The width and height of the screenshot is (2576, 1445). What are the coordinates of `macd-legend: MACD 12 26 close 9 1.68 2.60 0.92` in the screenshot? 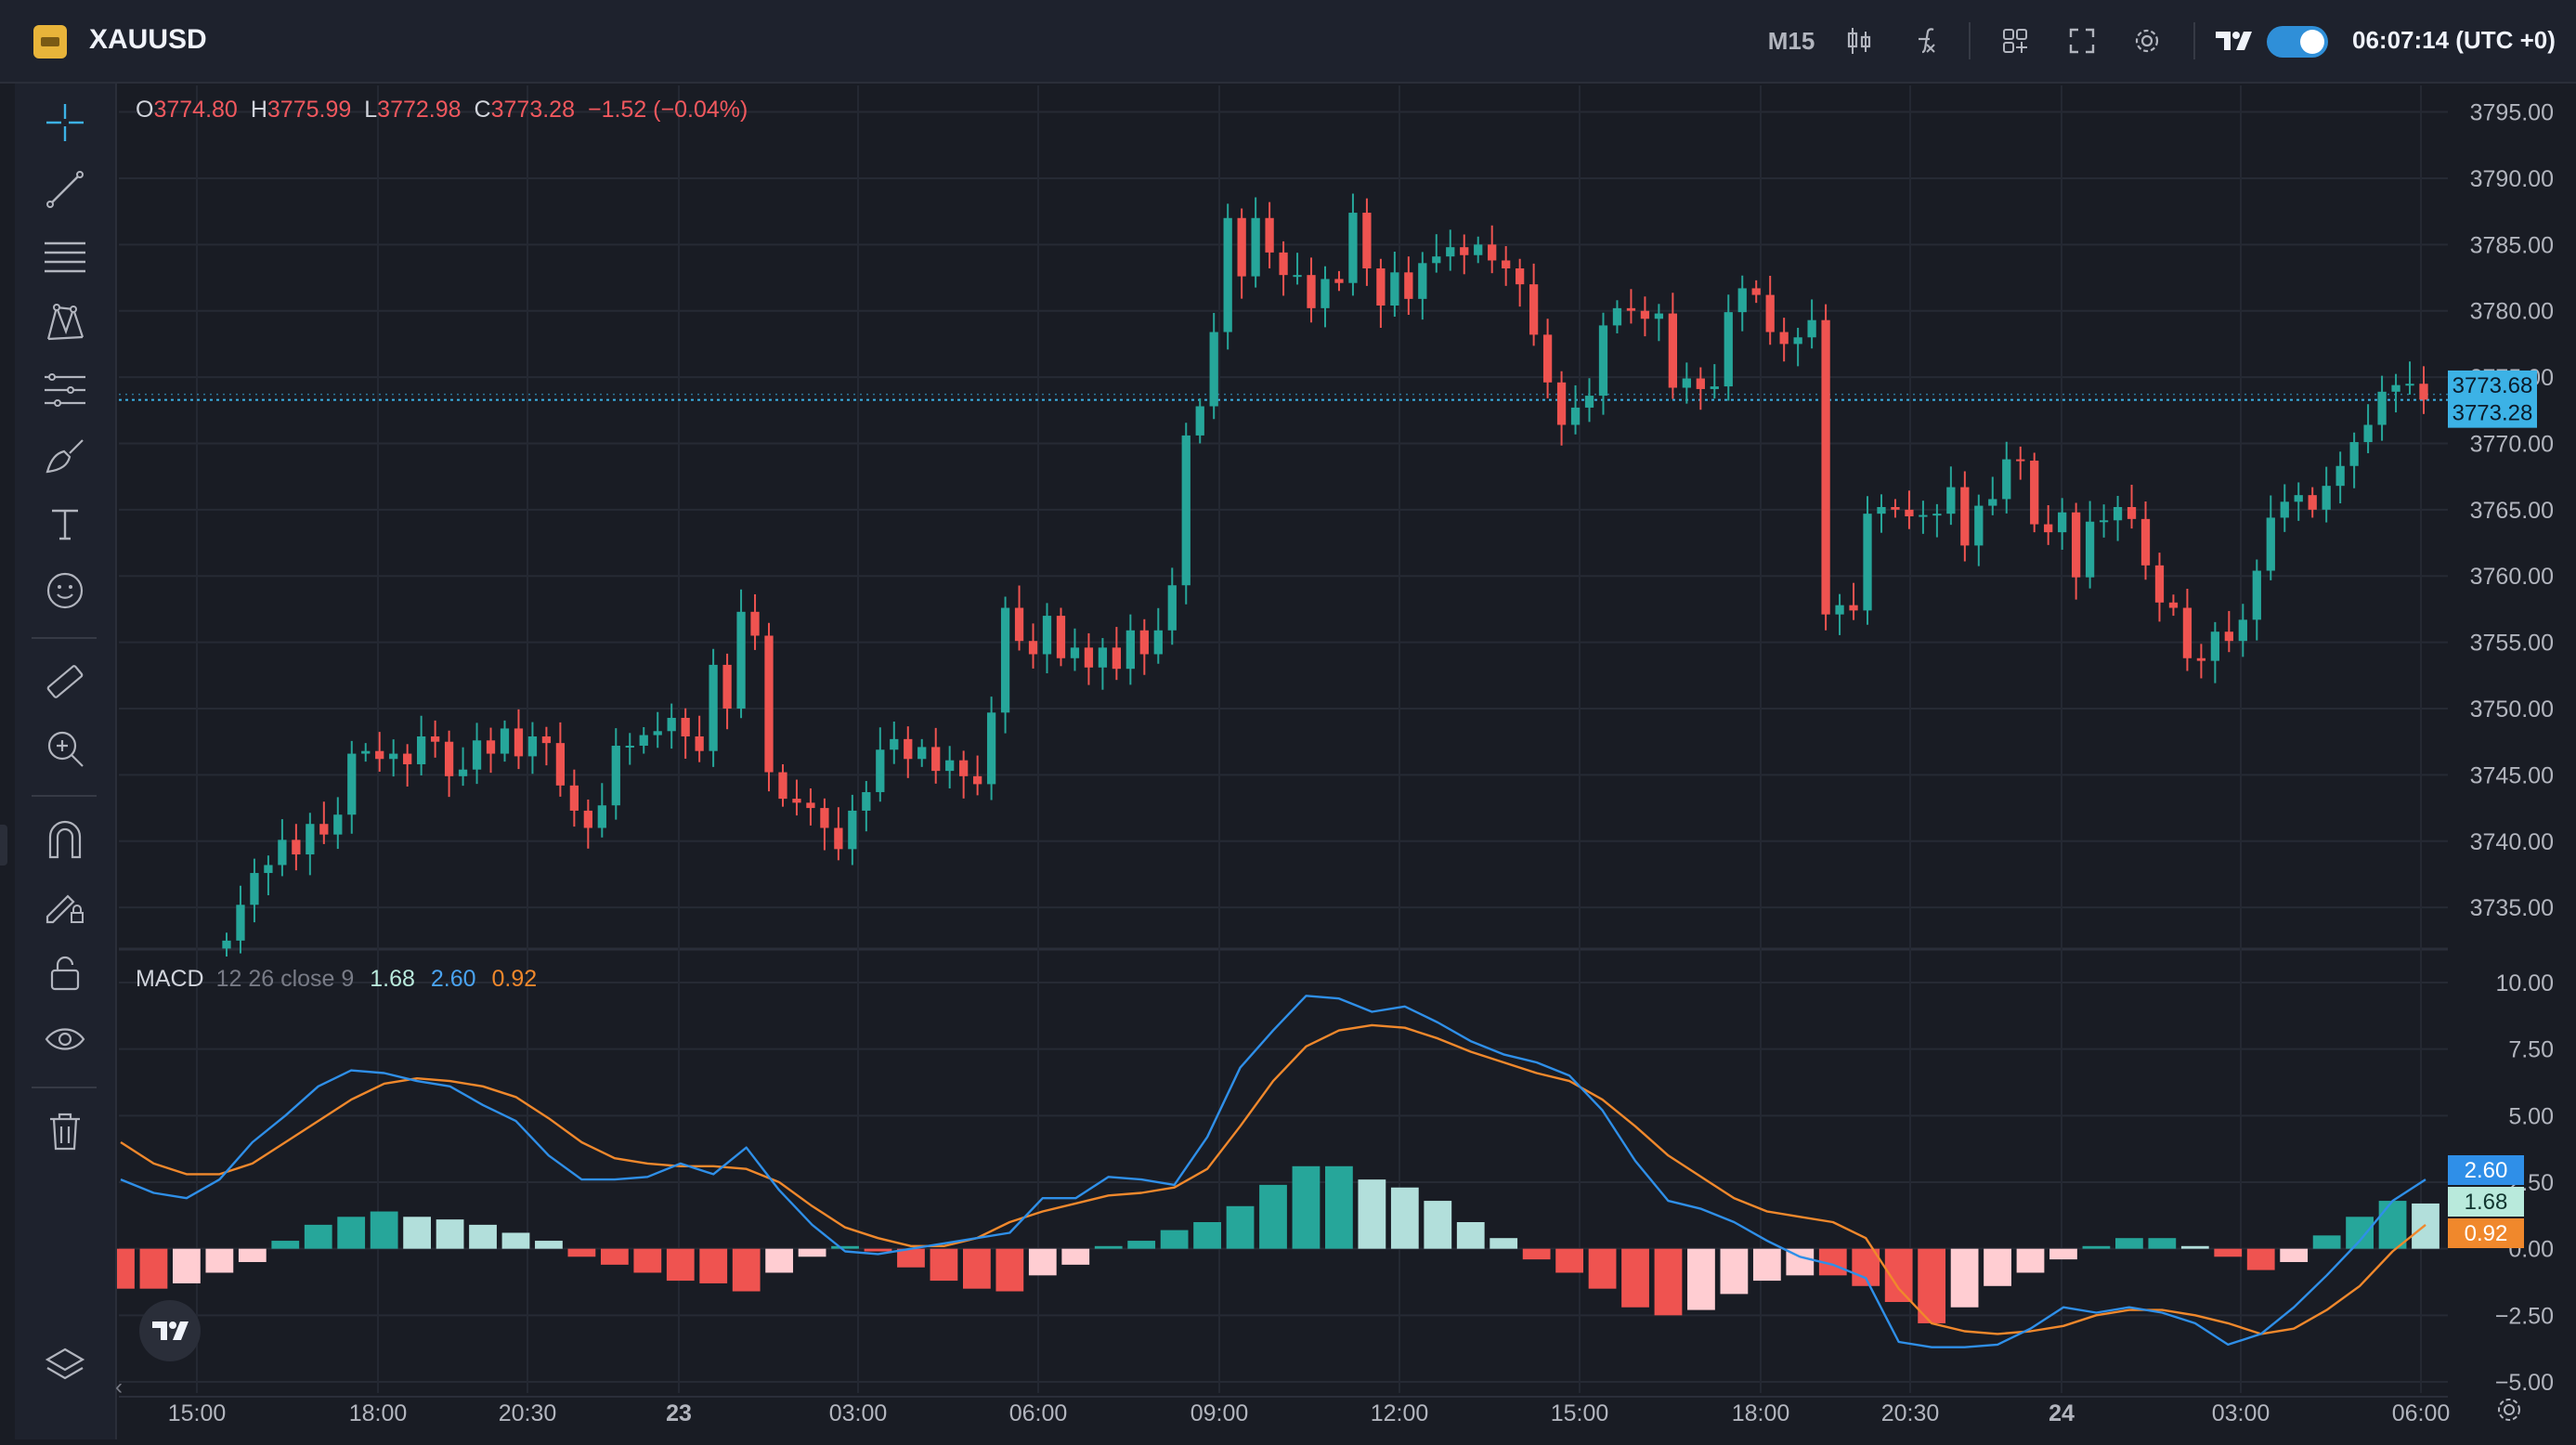 It's located at (336, 980).